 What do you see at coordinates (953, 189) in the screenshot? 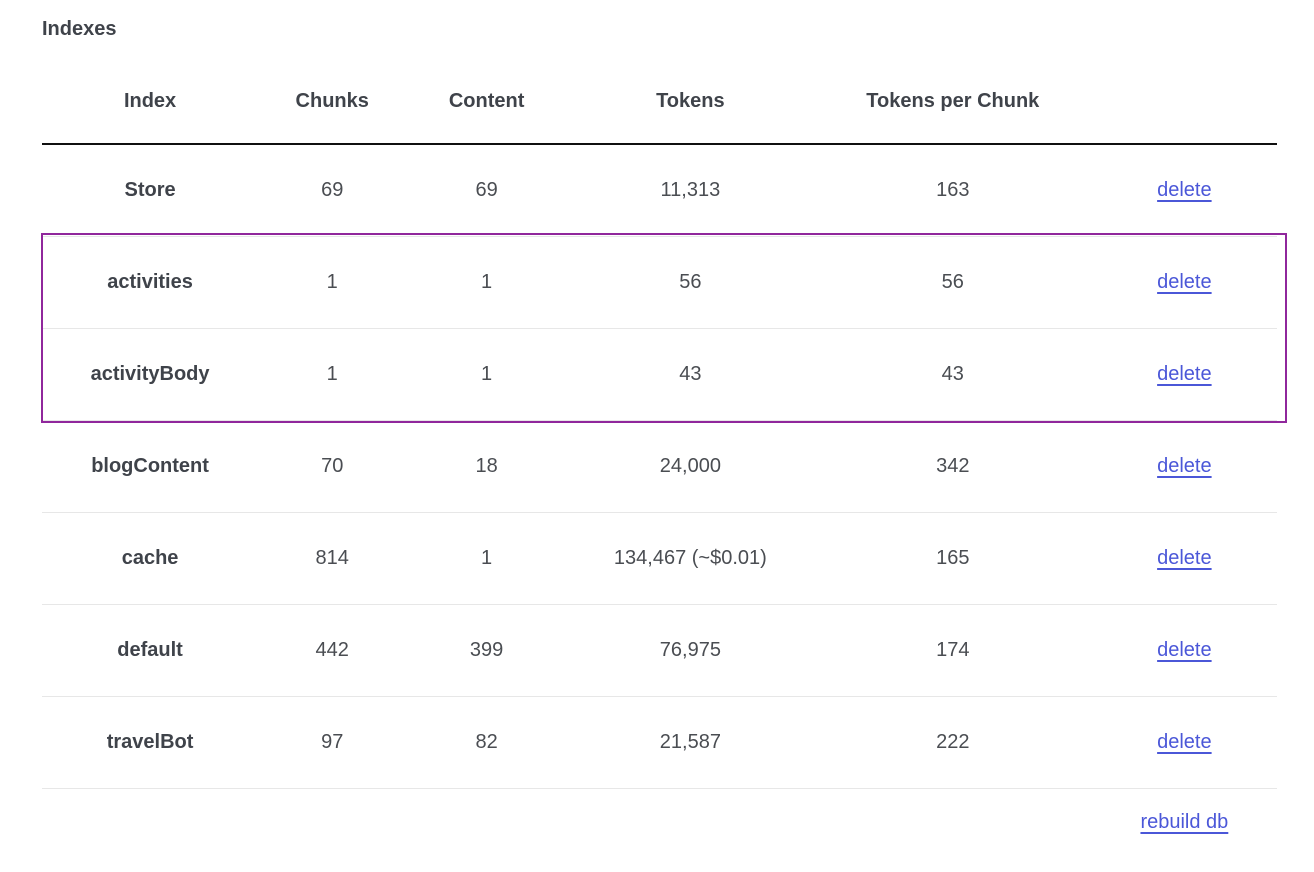
I see `tokens-per-chunk-value: 163` at bounding box center [953, 189].